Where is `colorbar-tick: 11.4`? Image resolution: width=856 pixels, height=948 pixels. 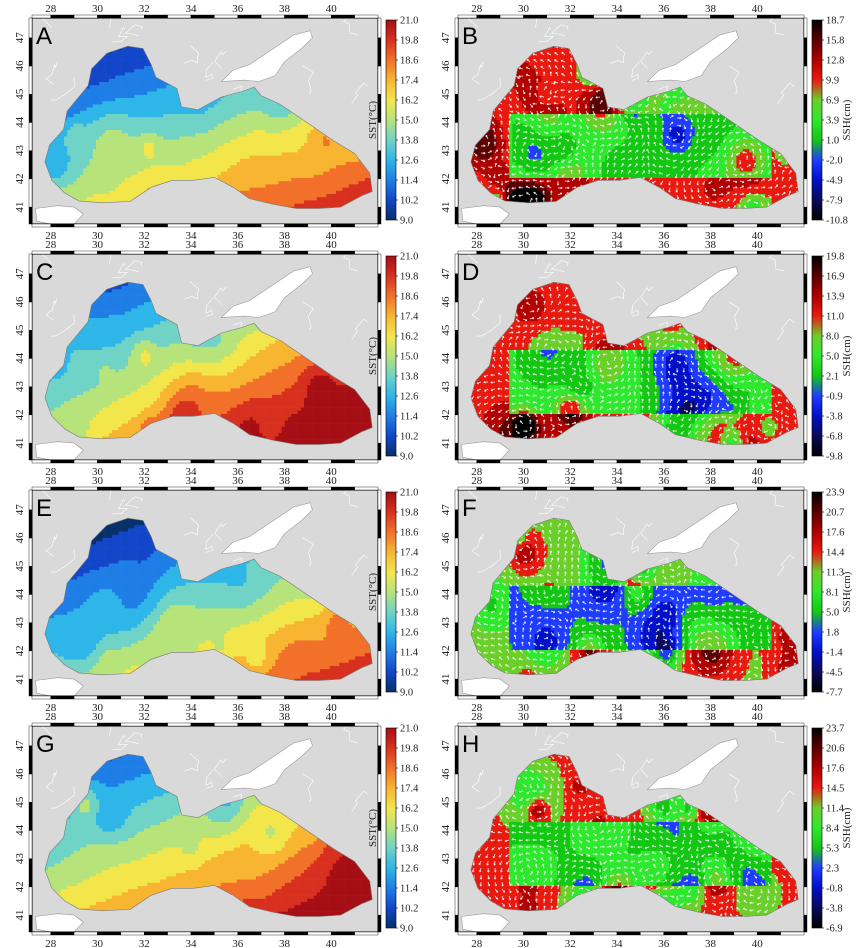 colorbar-tick: 11.4 is located at coordinates (409, 889).